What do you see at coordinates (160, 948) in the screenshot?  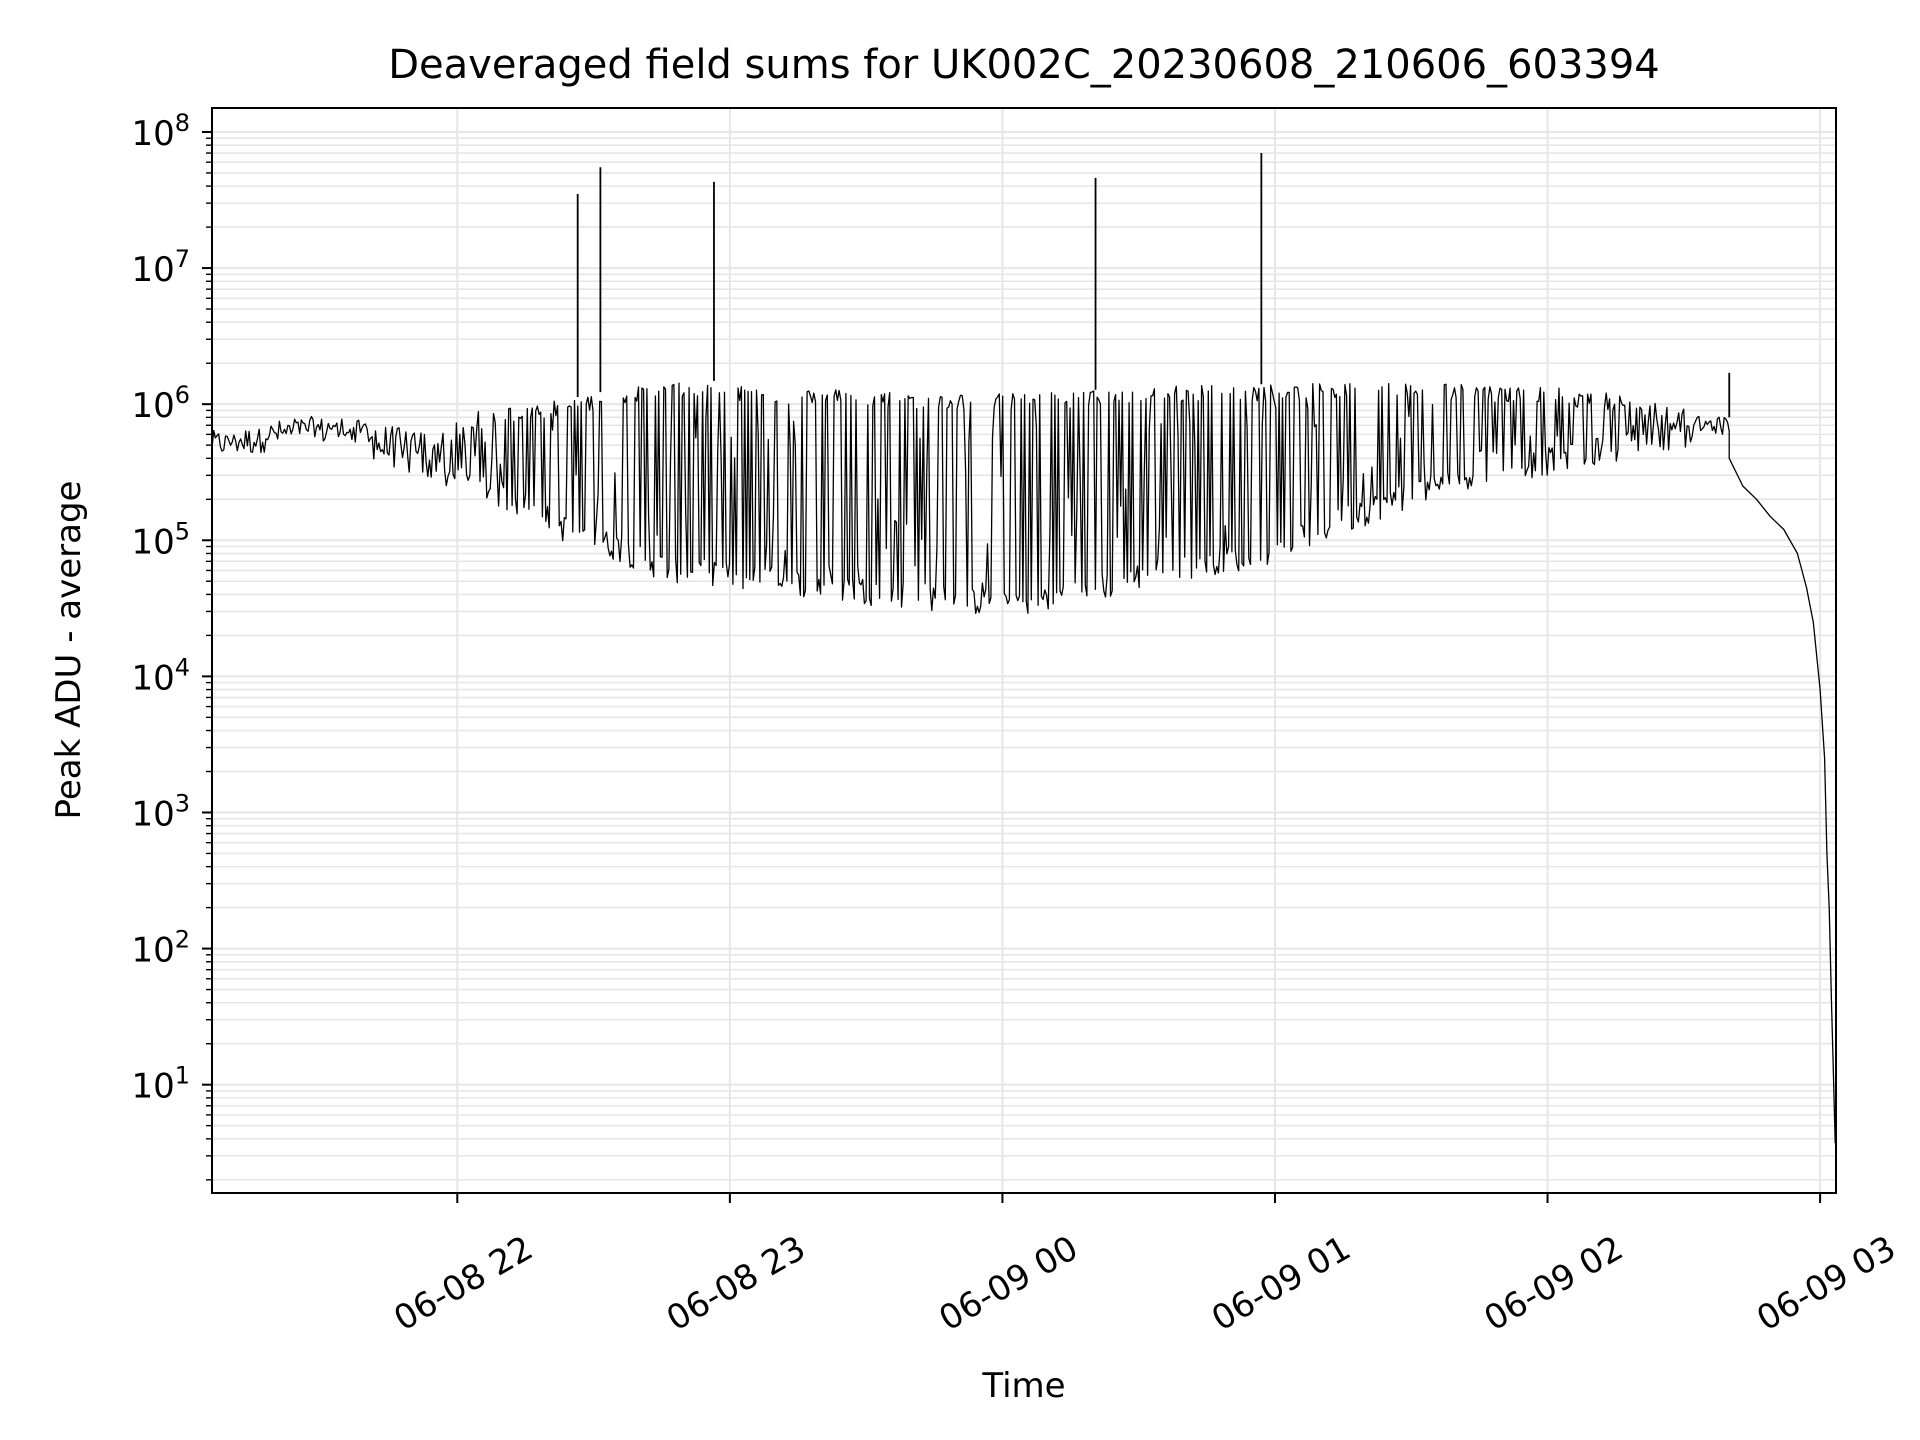 I see `y-tick-label: 10²` at bounding box center [160, 948].